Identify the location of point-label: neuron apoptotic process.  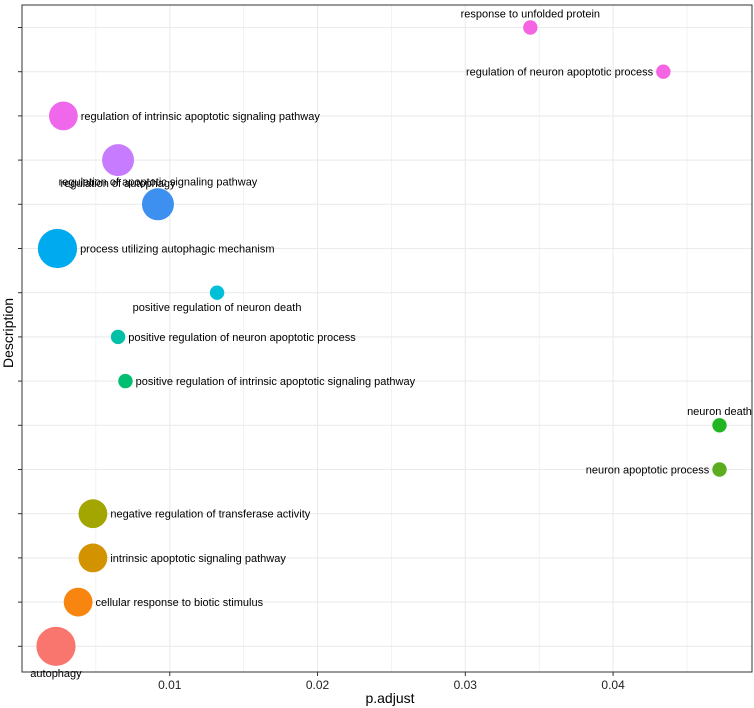
(648, 471).